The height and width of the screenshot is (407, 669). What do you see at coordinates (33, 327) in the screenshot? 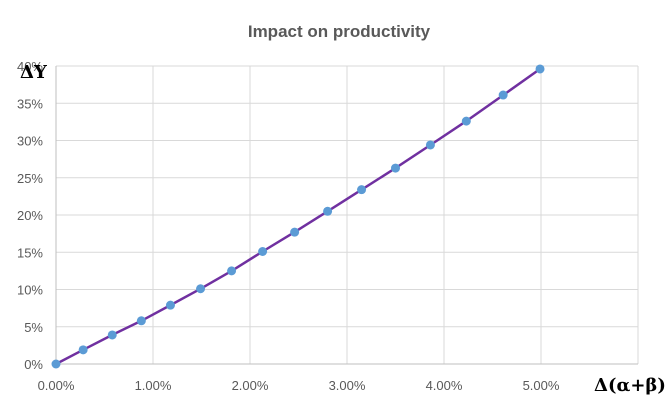
I see `y-tick-label: 5%` at bounding box center [33, 327].